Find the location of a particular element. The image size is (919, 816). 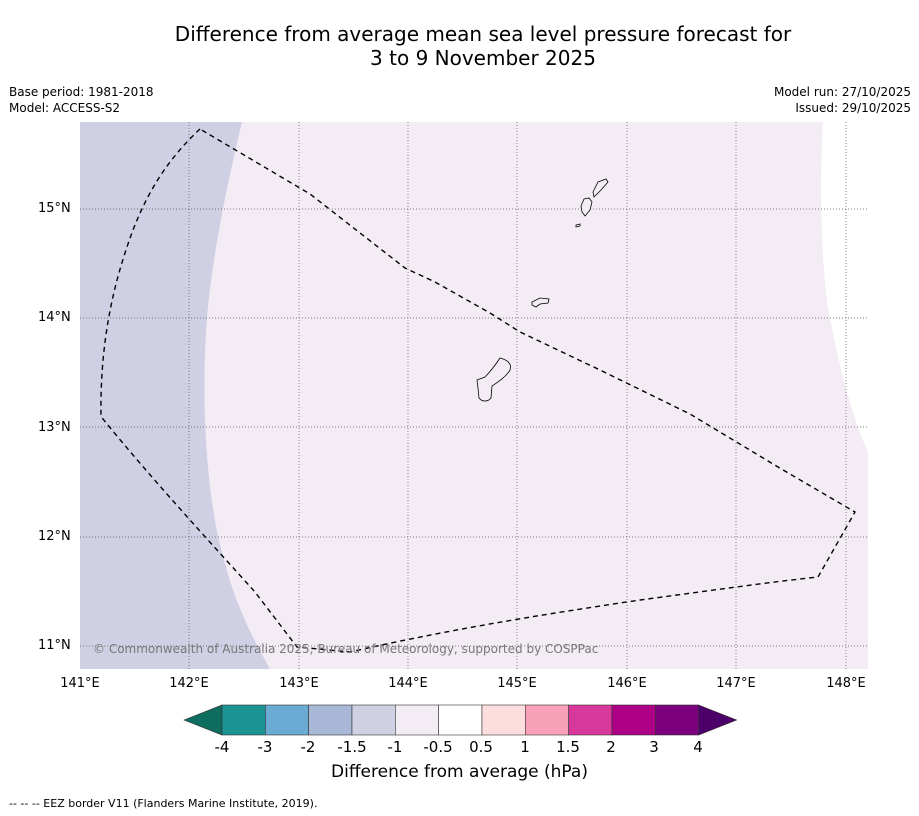

island-rota is located at coordinates (540, 302).